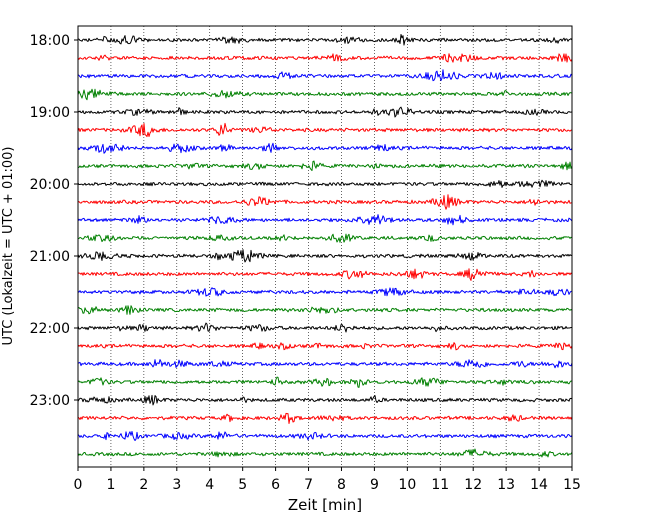 This screenshot has width=650, height=520. What do you see at coordinates (54, 221) in the screenshot?
I see `y-axis: 18:00 19:00 20:00 21:00 22:00 23:00` at bounding box center [54, 221].